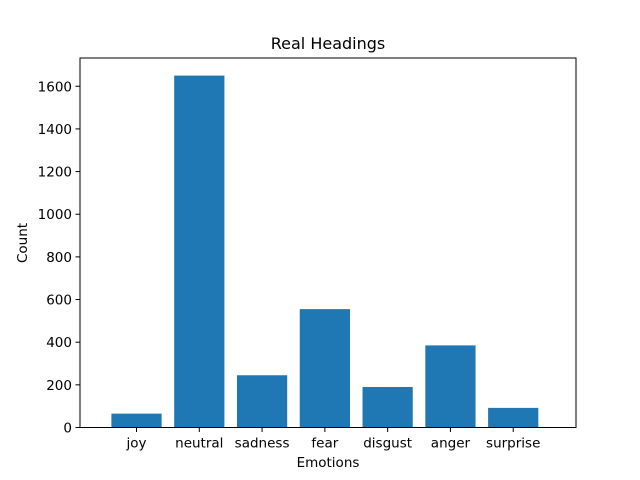 The width and height of the screenshot is (640, 480). I want to click on y-tick-label-800: 800, so click(59, 258).